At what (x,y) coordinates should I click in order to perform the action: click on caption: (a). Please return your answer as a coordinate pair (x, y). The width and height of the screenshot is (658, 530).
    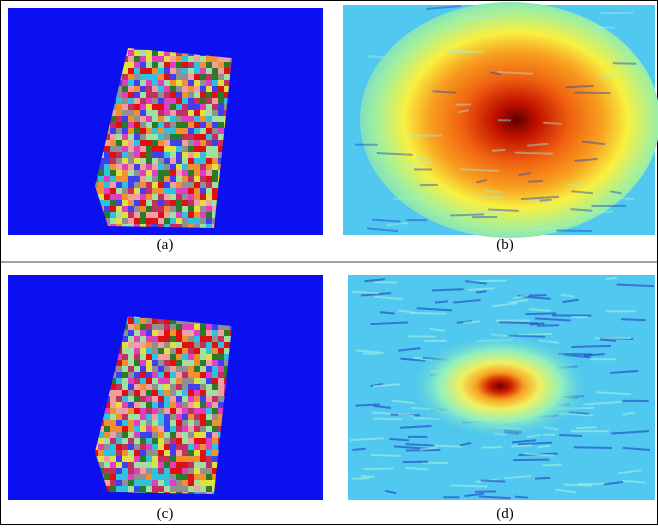
    Looking at the image, I should click on (165, 245).